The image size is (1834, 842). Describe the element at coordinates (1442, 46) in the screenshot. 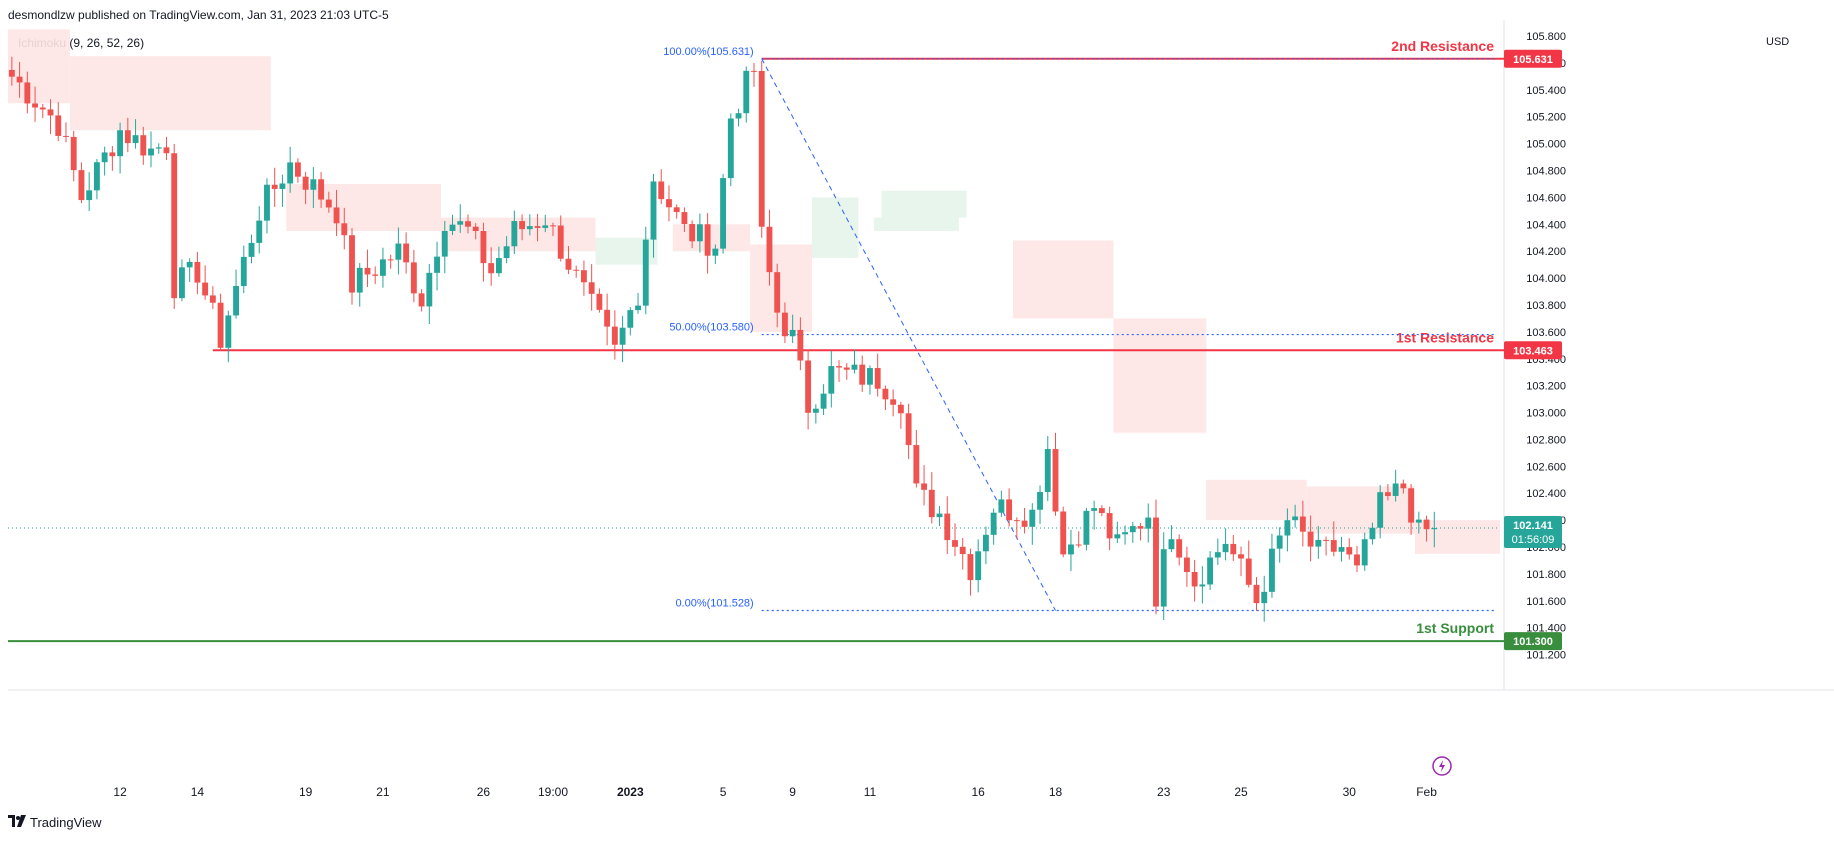

I see `level-label: 2nd Resistance` at that location.